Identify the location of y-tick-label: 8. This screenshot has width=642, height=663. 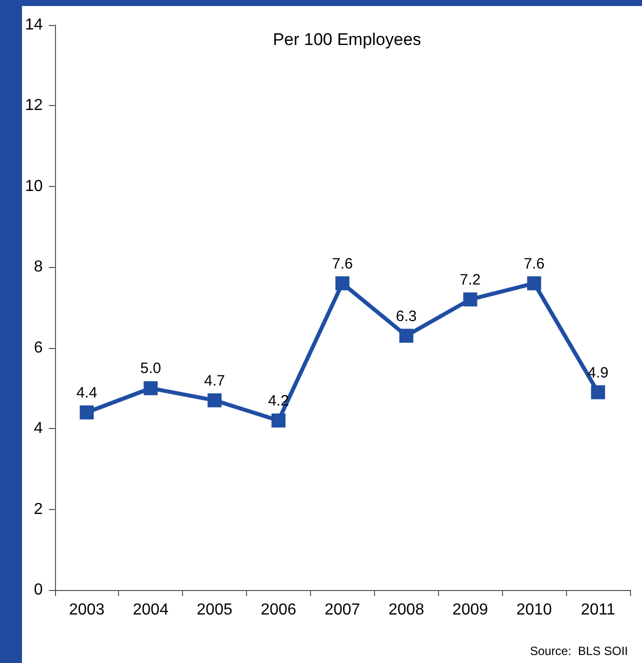
(38, 267).